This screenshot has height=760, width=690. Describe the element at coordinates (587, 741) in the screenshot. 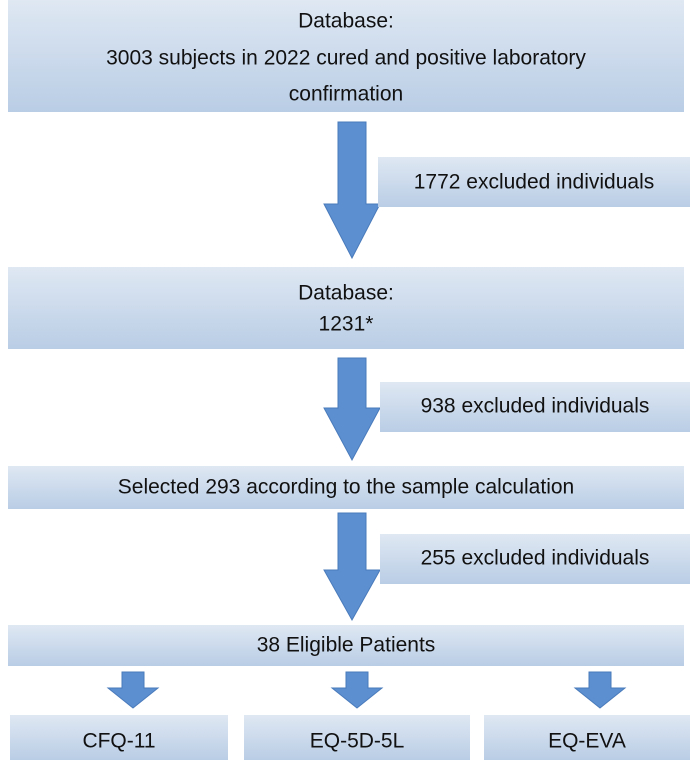

I see `outcome-text: EQ-EVA` at that location.